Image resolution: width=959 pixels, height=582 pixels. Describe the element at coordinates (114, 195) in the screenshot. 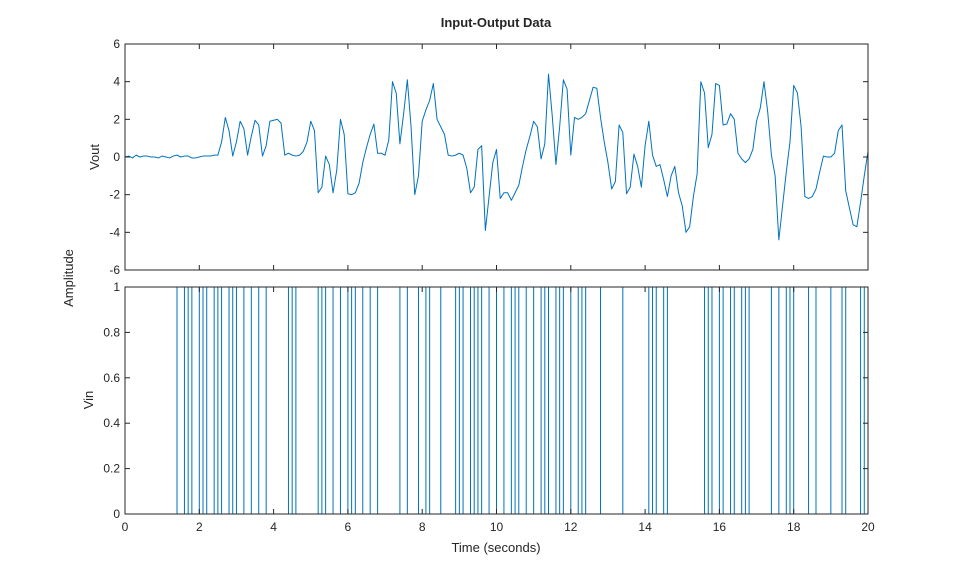

I see `y-tick-label: -2` at that location.